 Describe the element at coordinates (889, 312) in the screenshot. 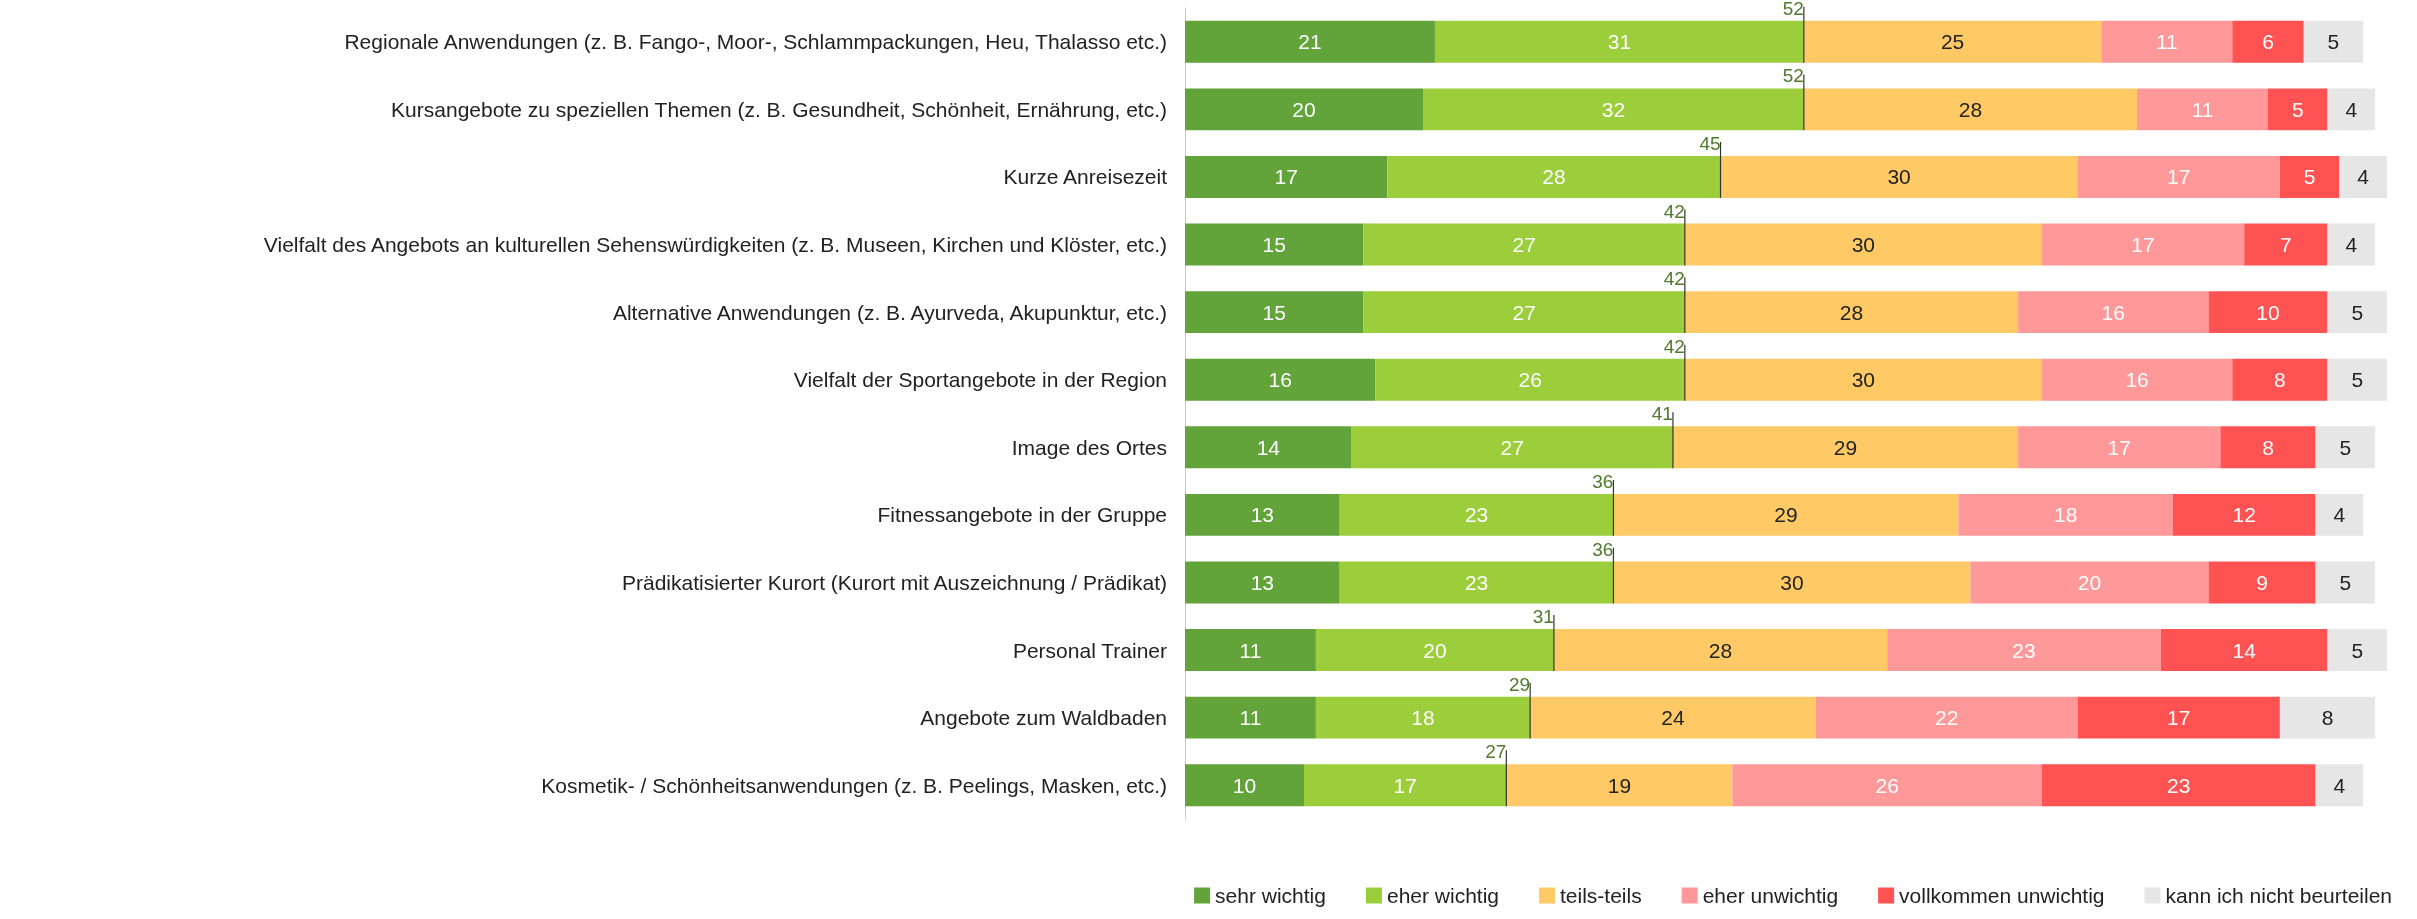

I see `y-tick-label: Alternative Anwendungen (z. B. Ayurveda, Akupunktur, etc.)` at that location.